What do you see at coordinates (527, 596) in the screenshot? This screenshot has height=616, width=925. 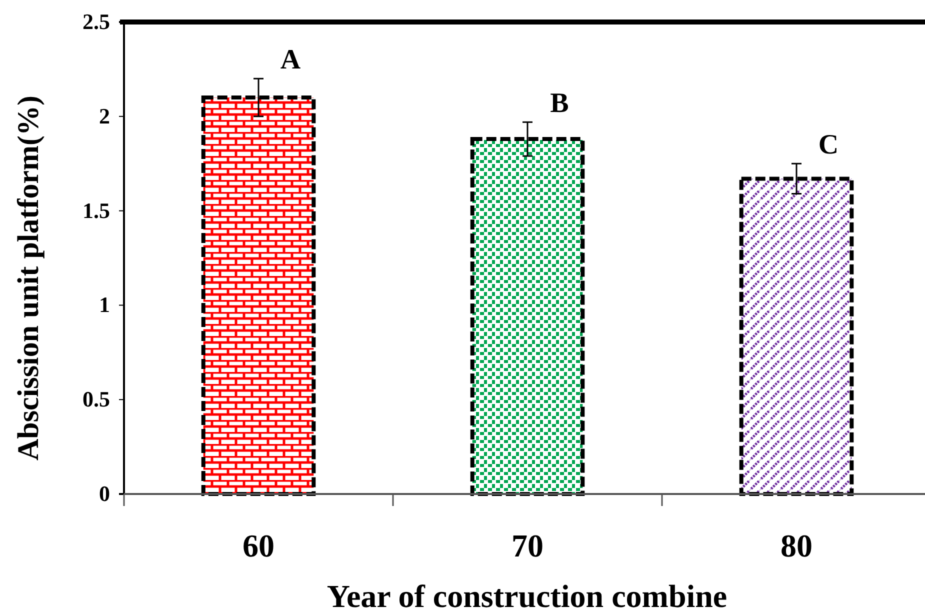 I see `x-axis-title: Year of construction combine` at bounding box center [527, 596].